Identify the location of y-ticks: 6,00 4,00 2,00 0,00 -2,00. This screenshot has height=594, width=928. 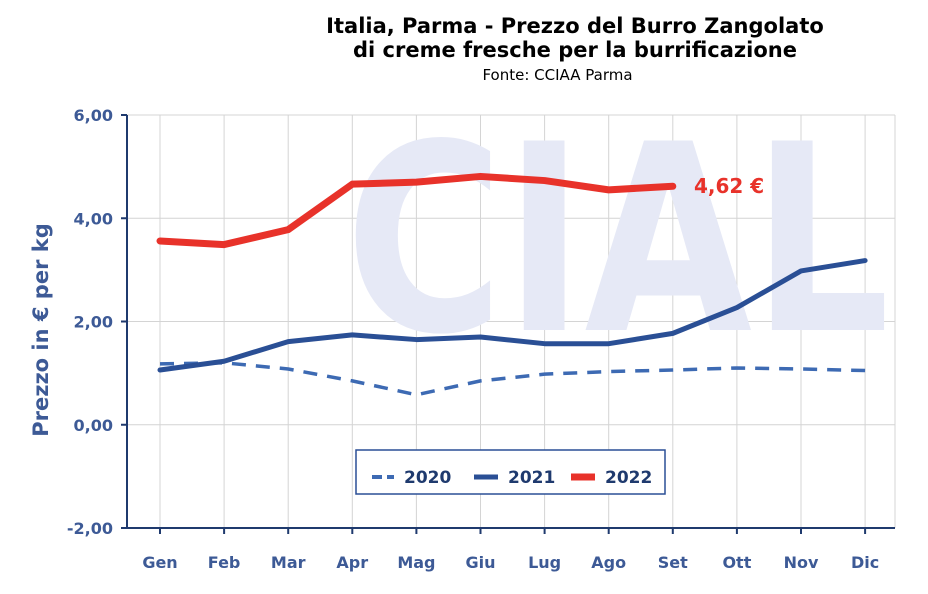
(97, 322).